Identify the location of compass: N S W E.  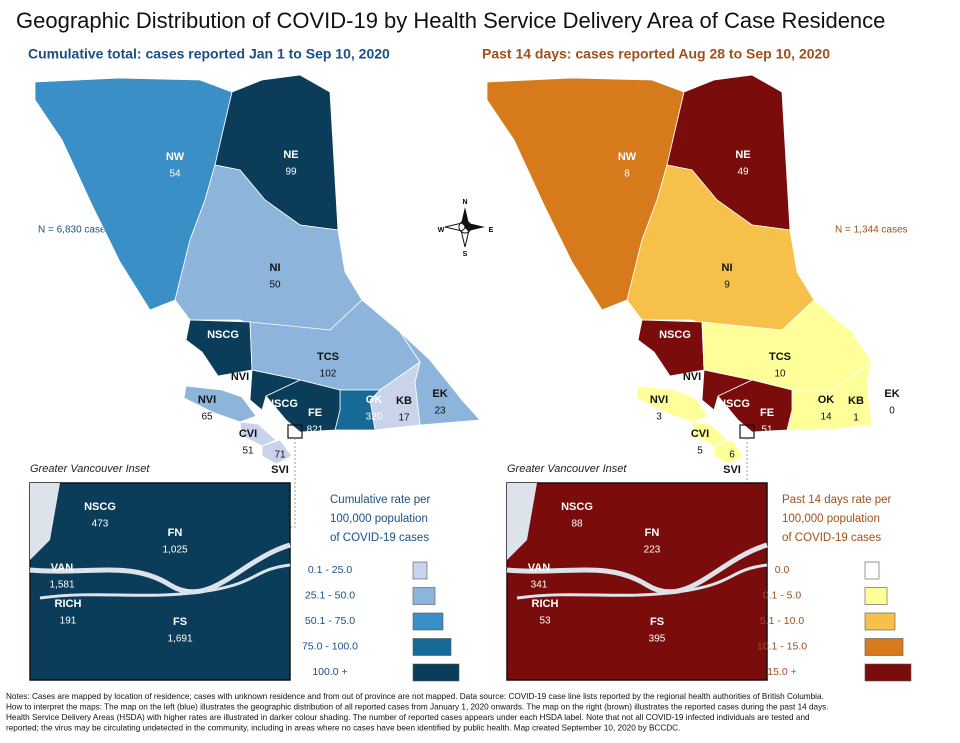
(466, 228).